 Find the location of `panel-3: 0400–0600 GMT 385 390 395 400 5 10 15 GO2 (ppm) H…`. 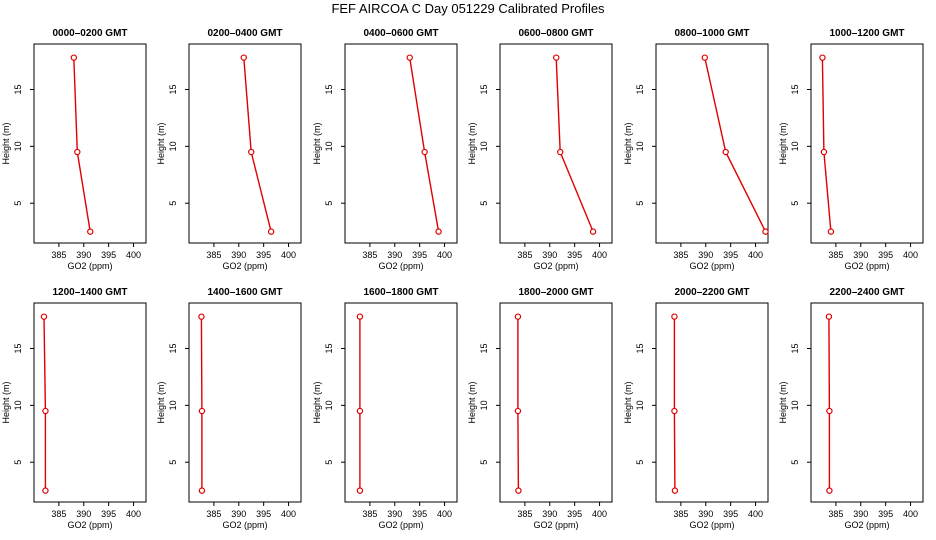

panel-3: 0400–0600 GMT 385 390 395 400 5 10 15 GO2 (ppm) H… is located at coordinates (385, 149).